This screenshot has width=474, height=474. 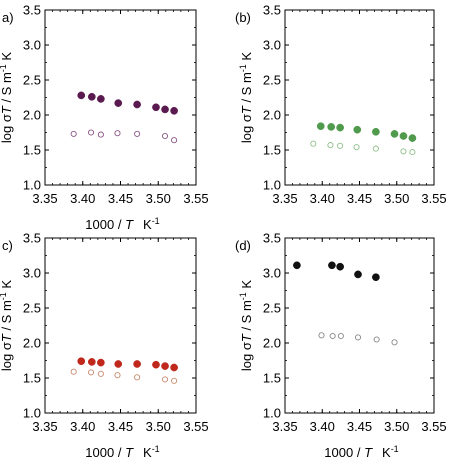 I want to click on panel-label: (b), so click(x=243, y=17).